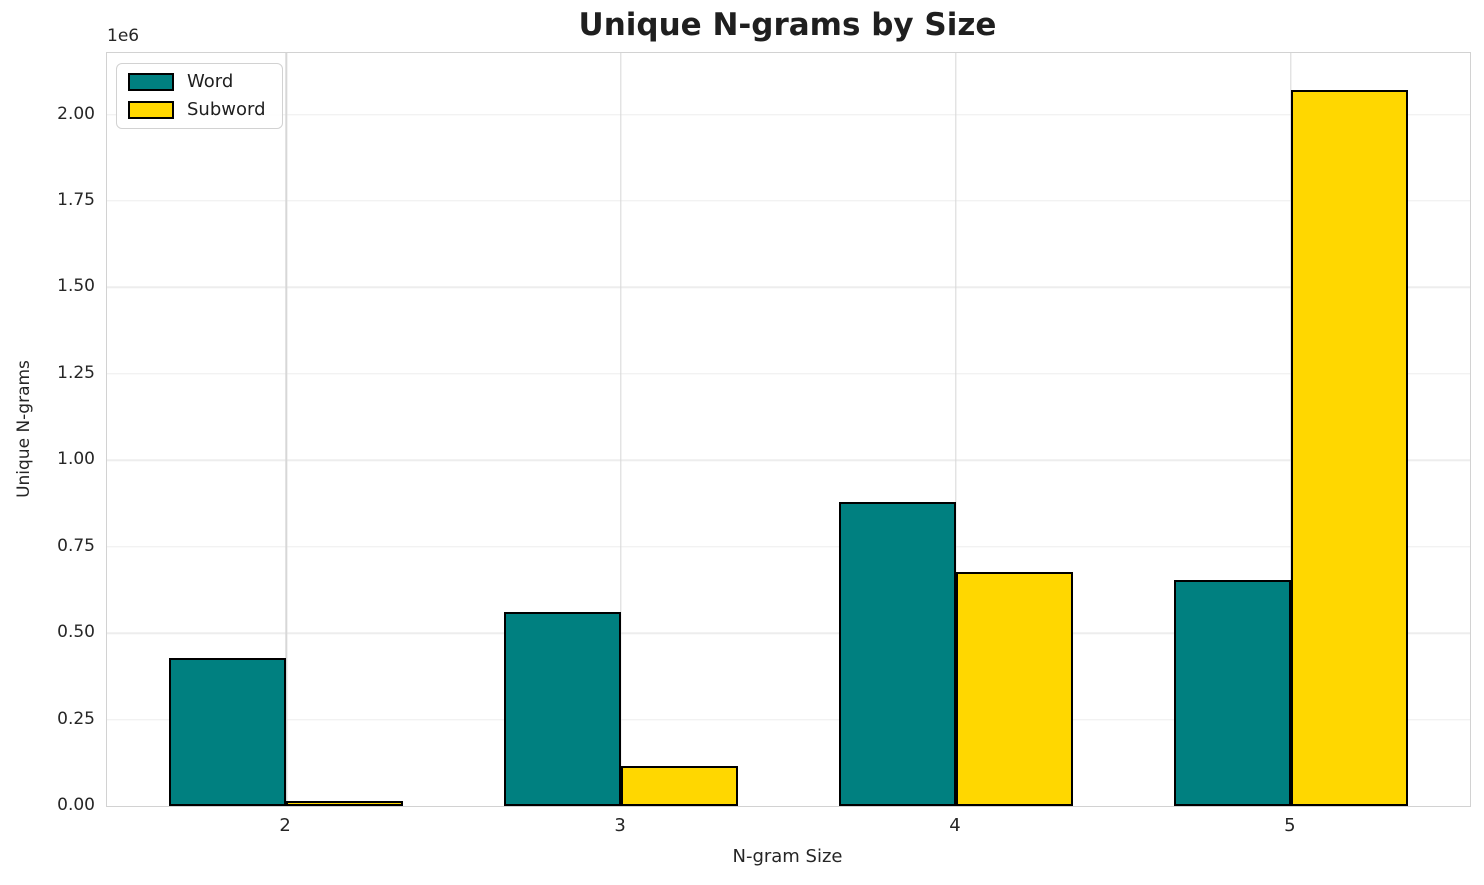 The height and width of the screenshot is (885, 1484). What do you see at coordinates (76, 805) in the screenshot?
I see `y-tick-label: 0.00` at bounding box center [76, 805].